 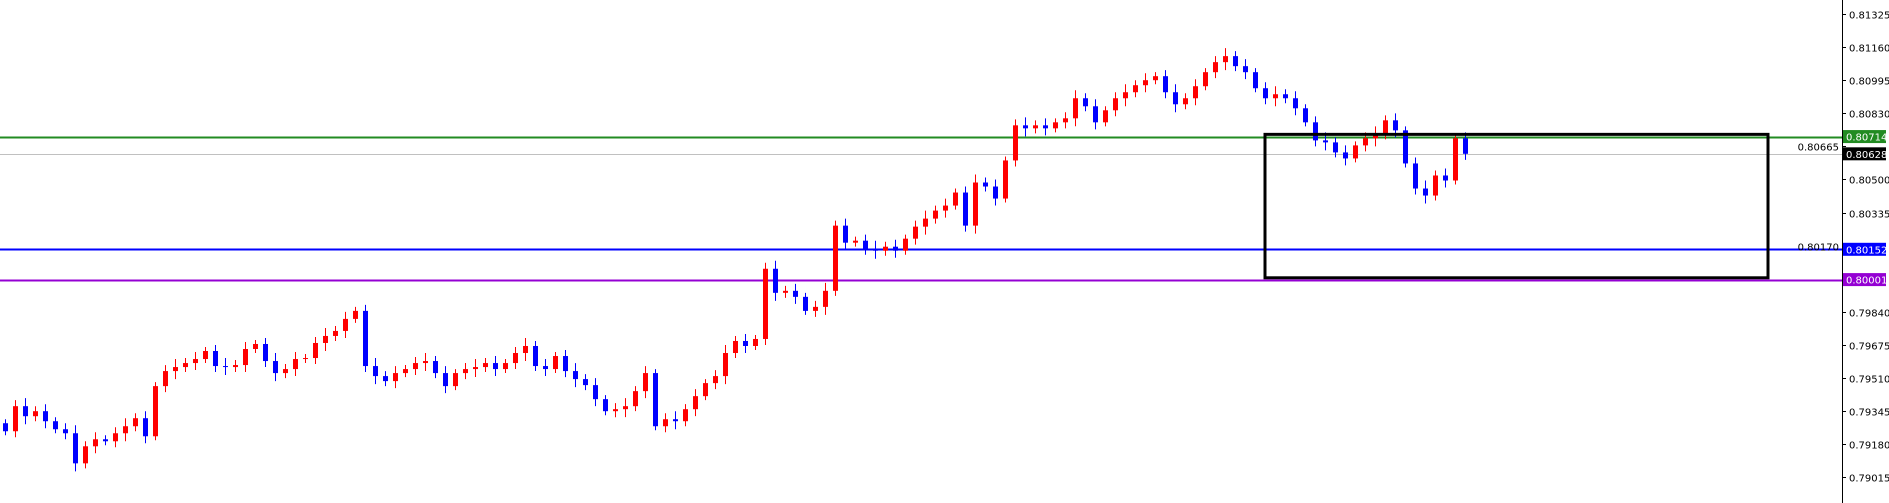 I want to click on y-tick-label: 0.79510, so click(x=1869, y=380).